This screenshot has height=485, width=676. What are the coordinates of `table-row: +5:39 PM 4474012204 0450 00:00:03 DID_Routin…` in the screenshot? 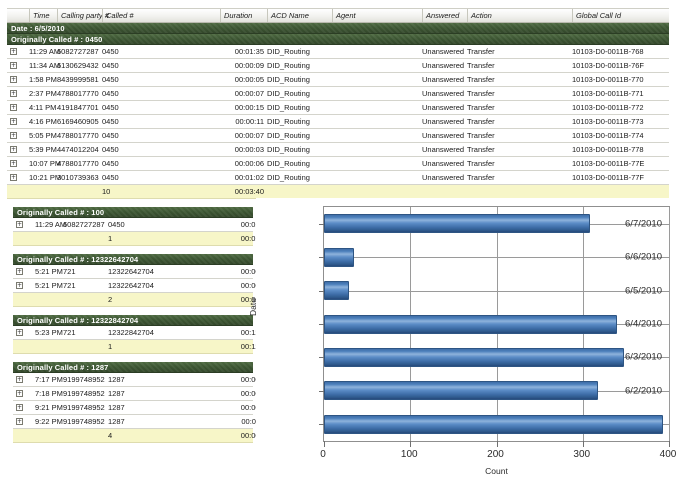 It's located at (338, 150).